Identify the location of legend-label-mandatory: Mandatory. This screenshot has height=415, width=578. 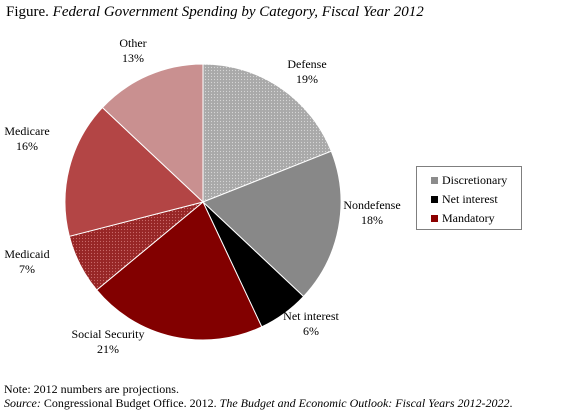
(468, 218).